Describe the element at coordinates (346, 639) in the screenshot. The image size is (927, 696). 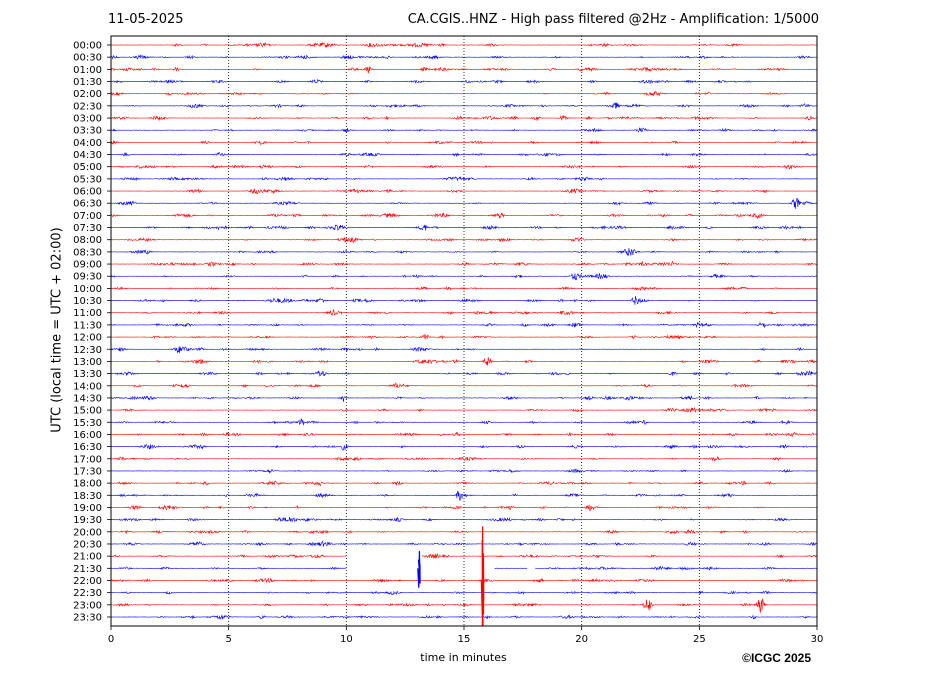
I see `x-tick-label: 10` at that location.